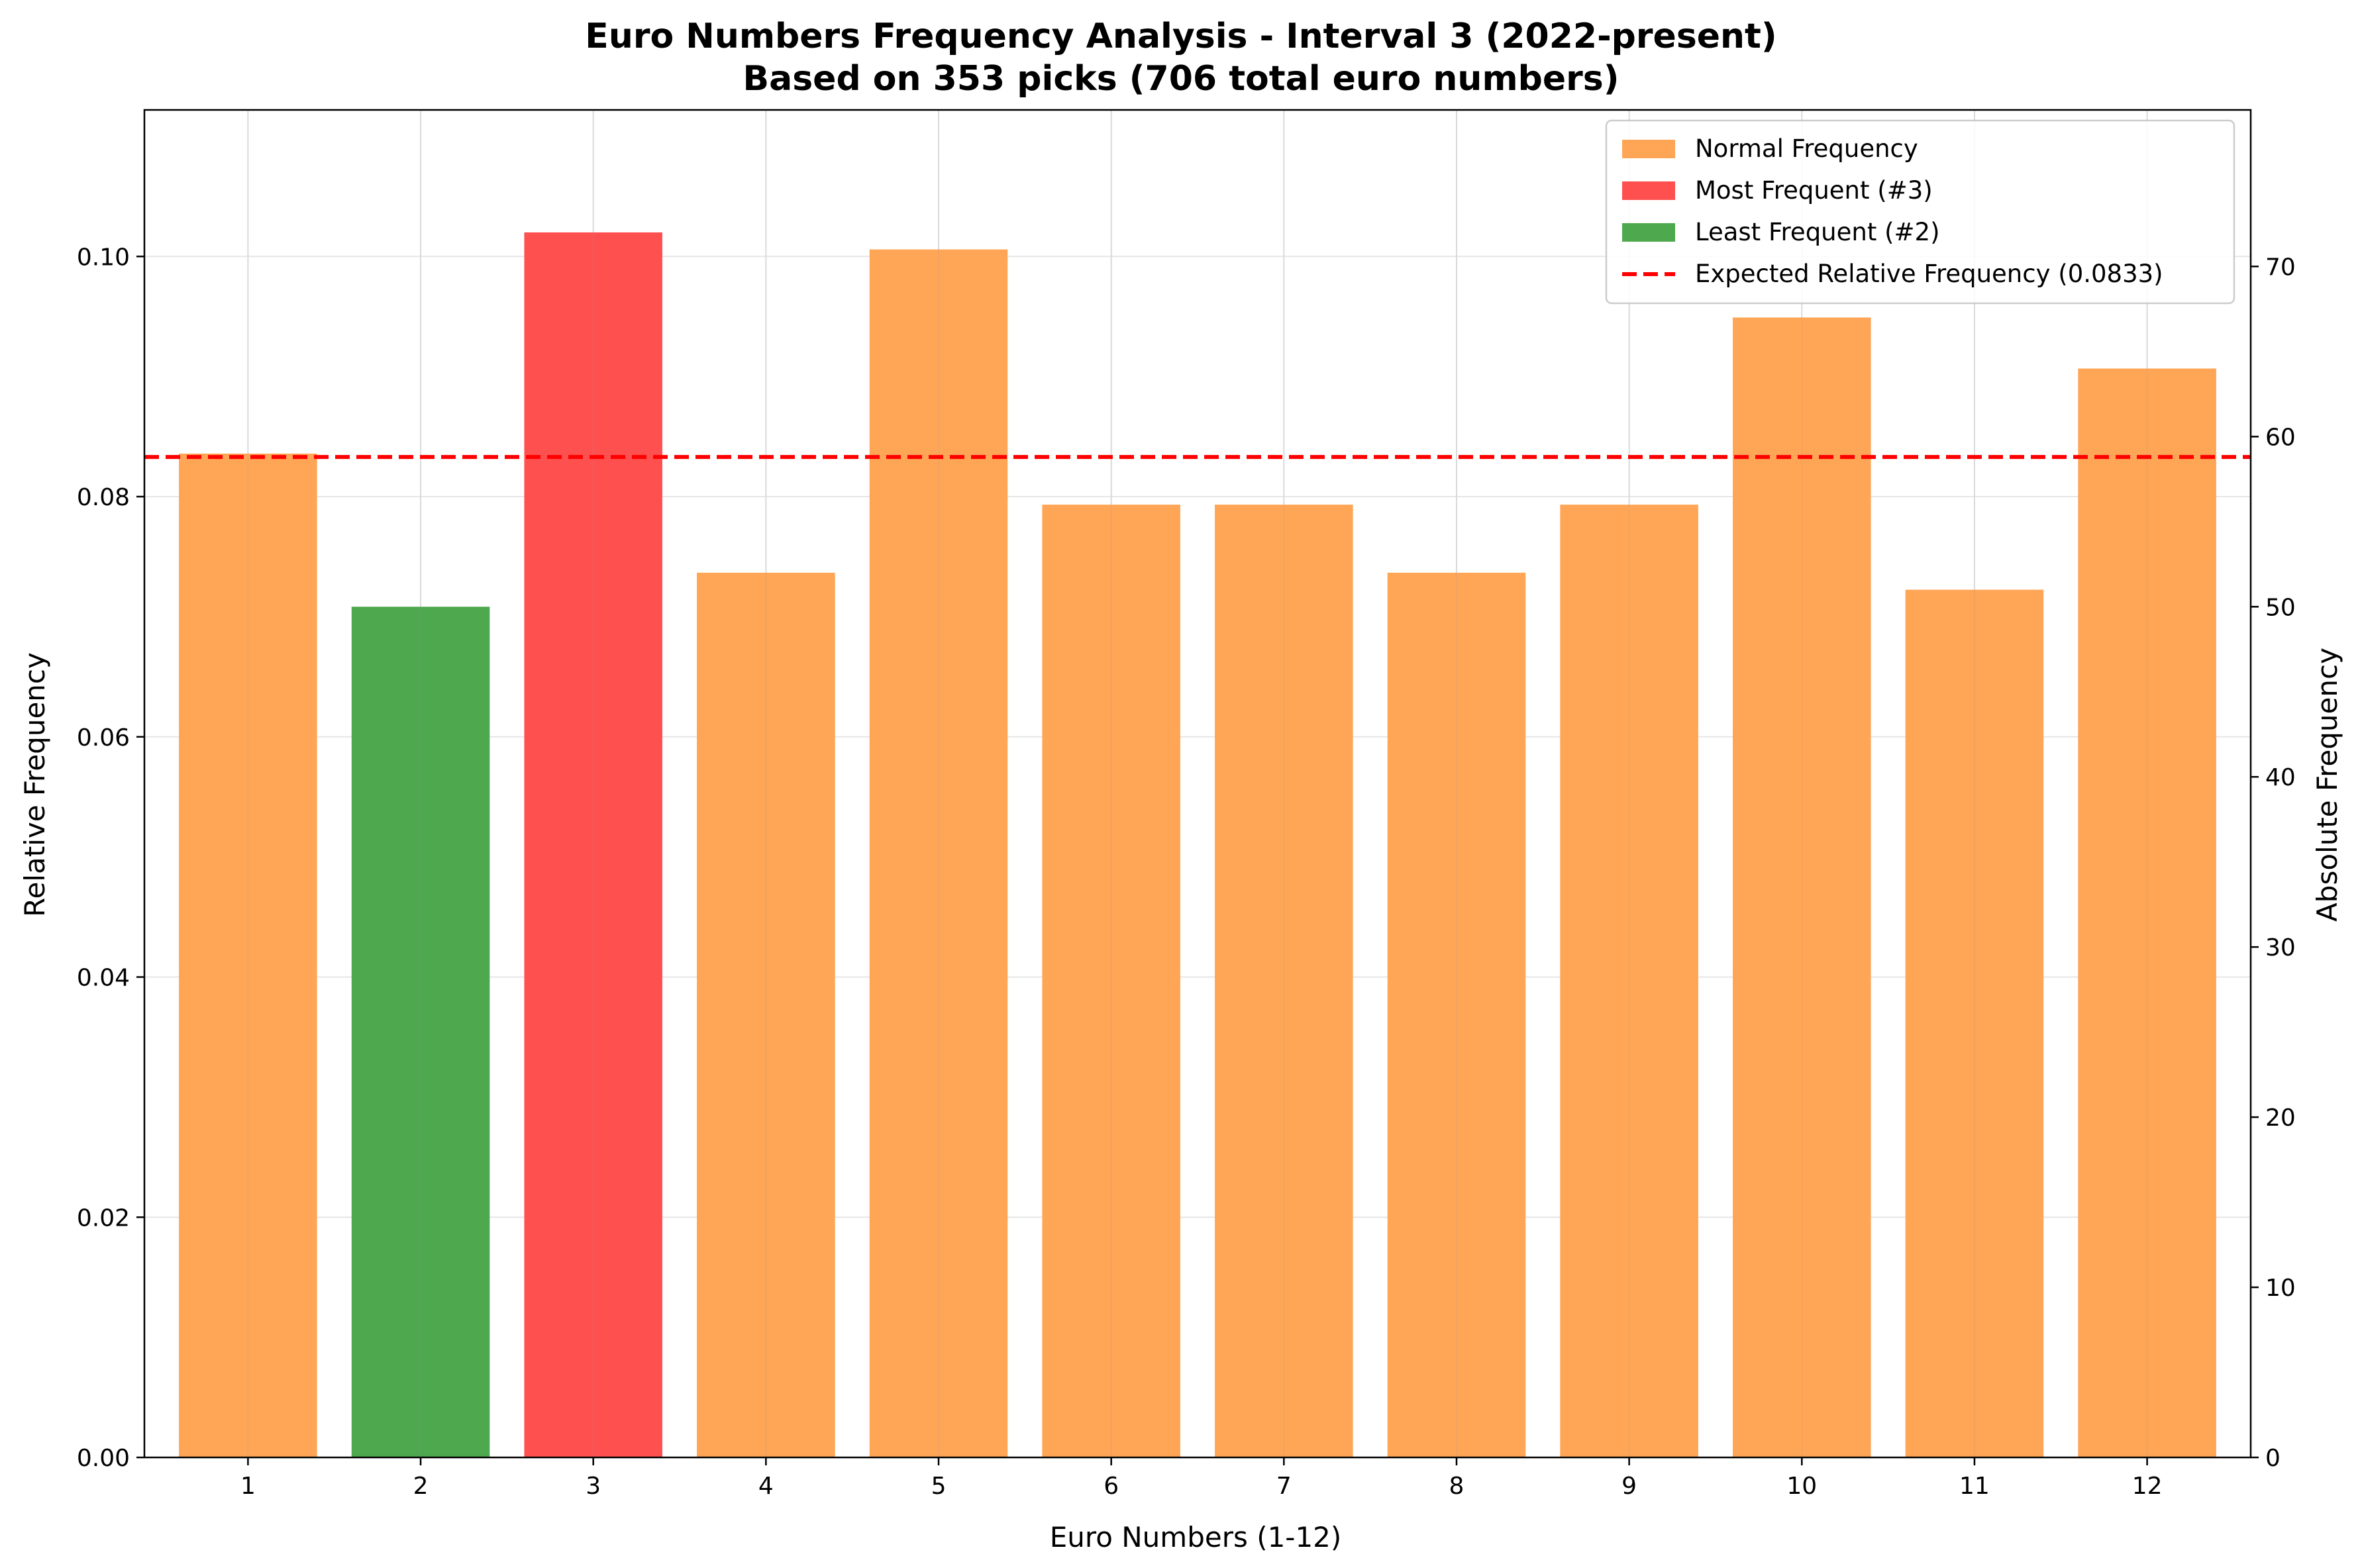 The height and width of the screenshot is (1568, 2362). I want to click on legend-box, so click(1920, 212).